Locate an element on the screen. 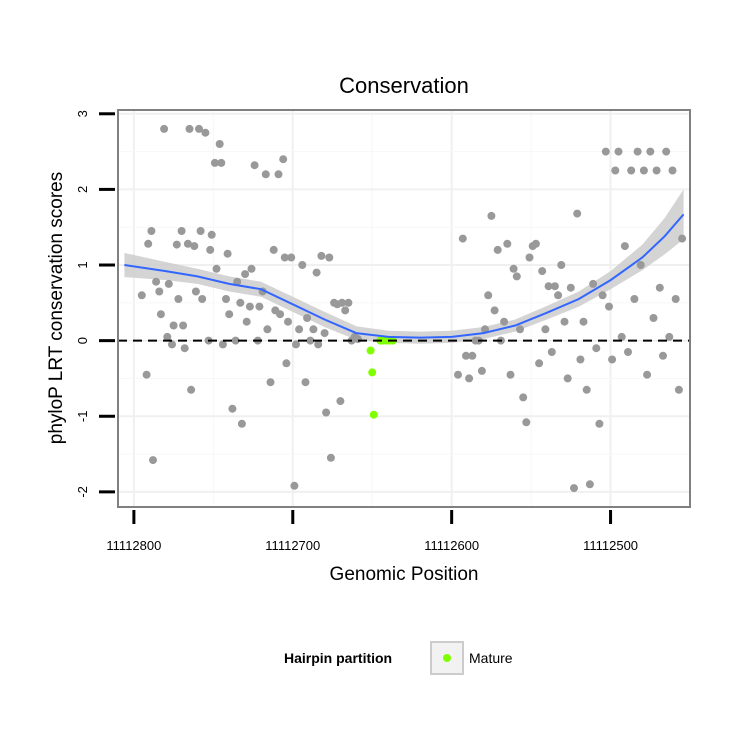 The image size is (750, 750). x-axis: 11112800 11112700 11112600 11112500 is located at coordinates (372, 531).